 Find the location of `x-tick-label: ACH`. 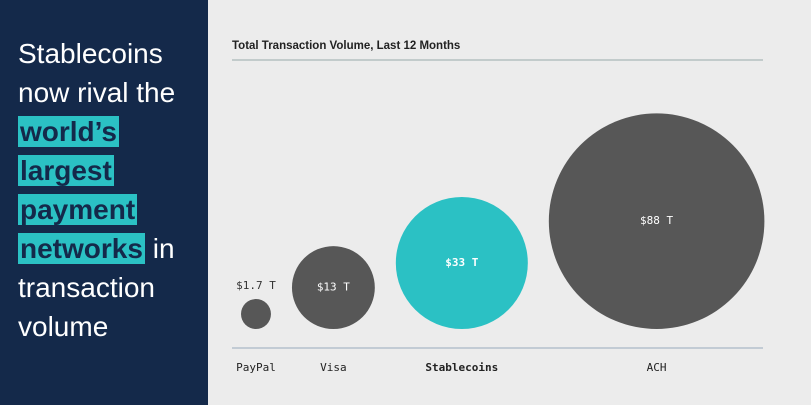

x-tick-label: ACH is located at coordinates (657, 367).